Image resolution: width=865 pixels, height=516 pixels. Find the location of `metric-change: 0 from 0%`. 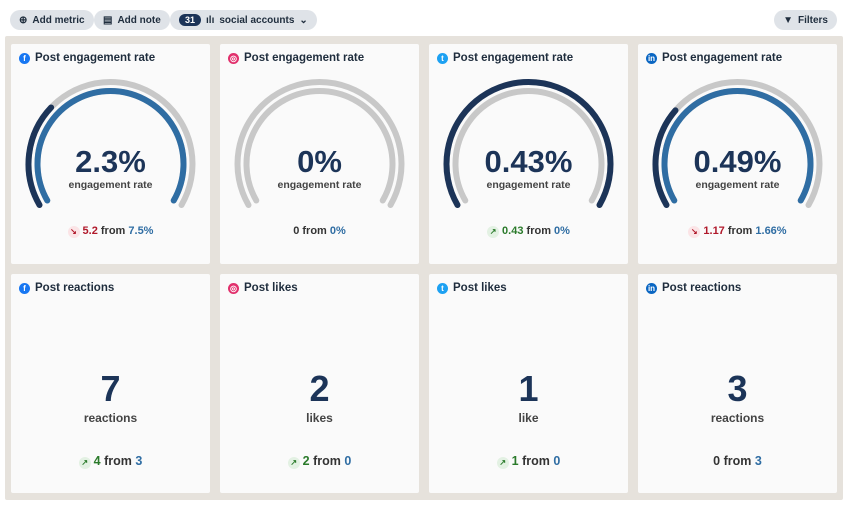

metric-change: 0 from 0% is located at coordinates (319, 231).